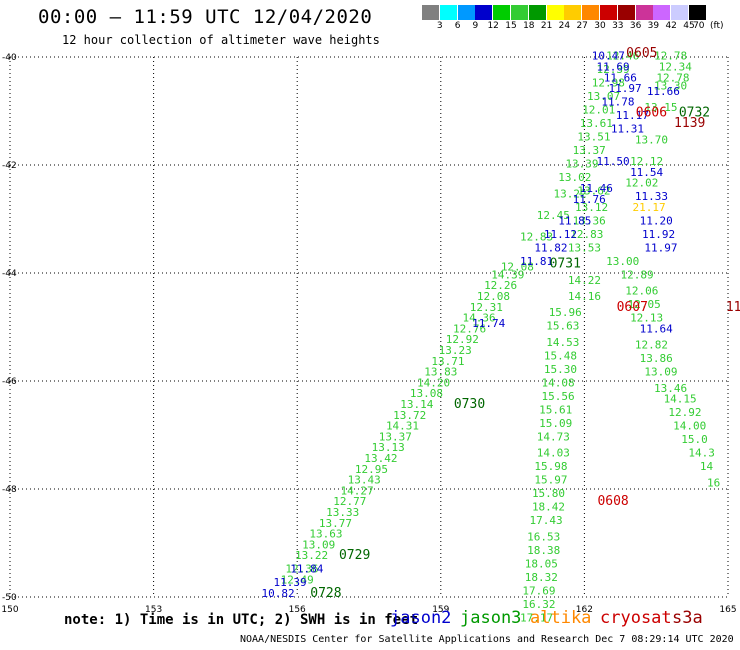 This screenshot has width=740, height=650. Describe the element at coordinates (562, 342) in the screenshot. I see `data-point-label: 14.53` at that location.